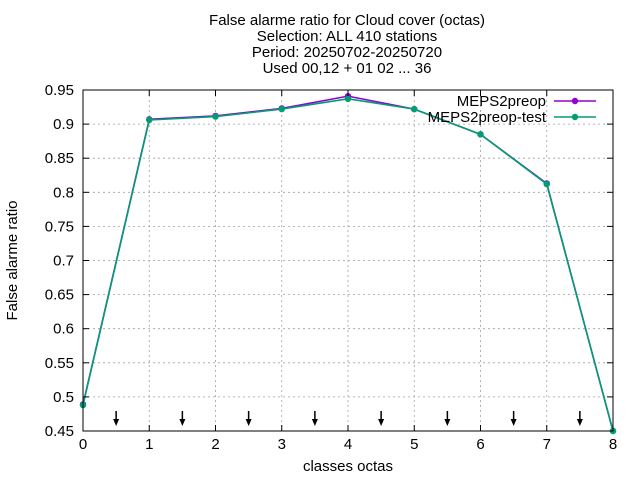 The image size is (640, 480). Describe the element at coordinates (347, 52) in the screenshot. I see `title-line: Period: 20250702-20250720` at that location.